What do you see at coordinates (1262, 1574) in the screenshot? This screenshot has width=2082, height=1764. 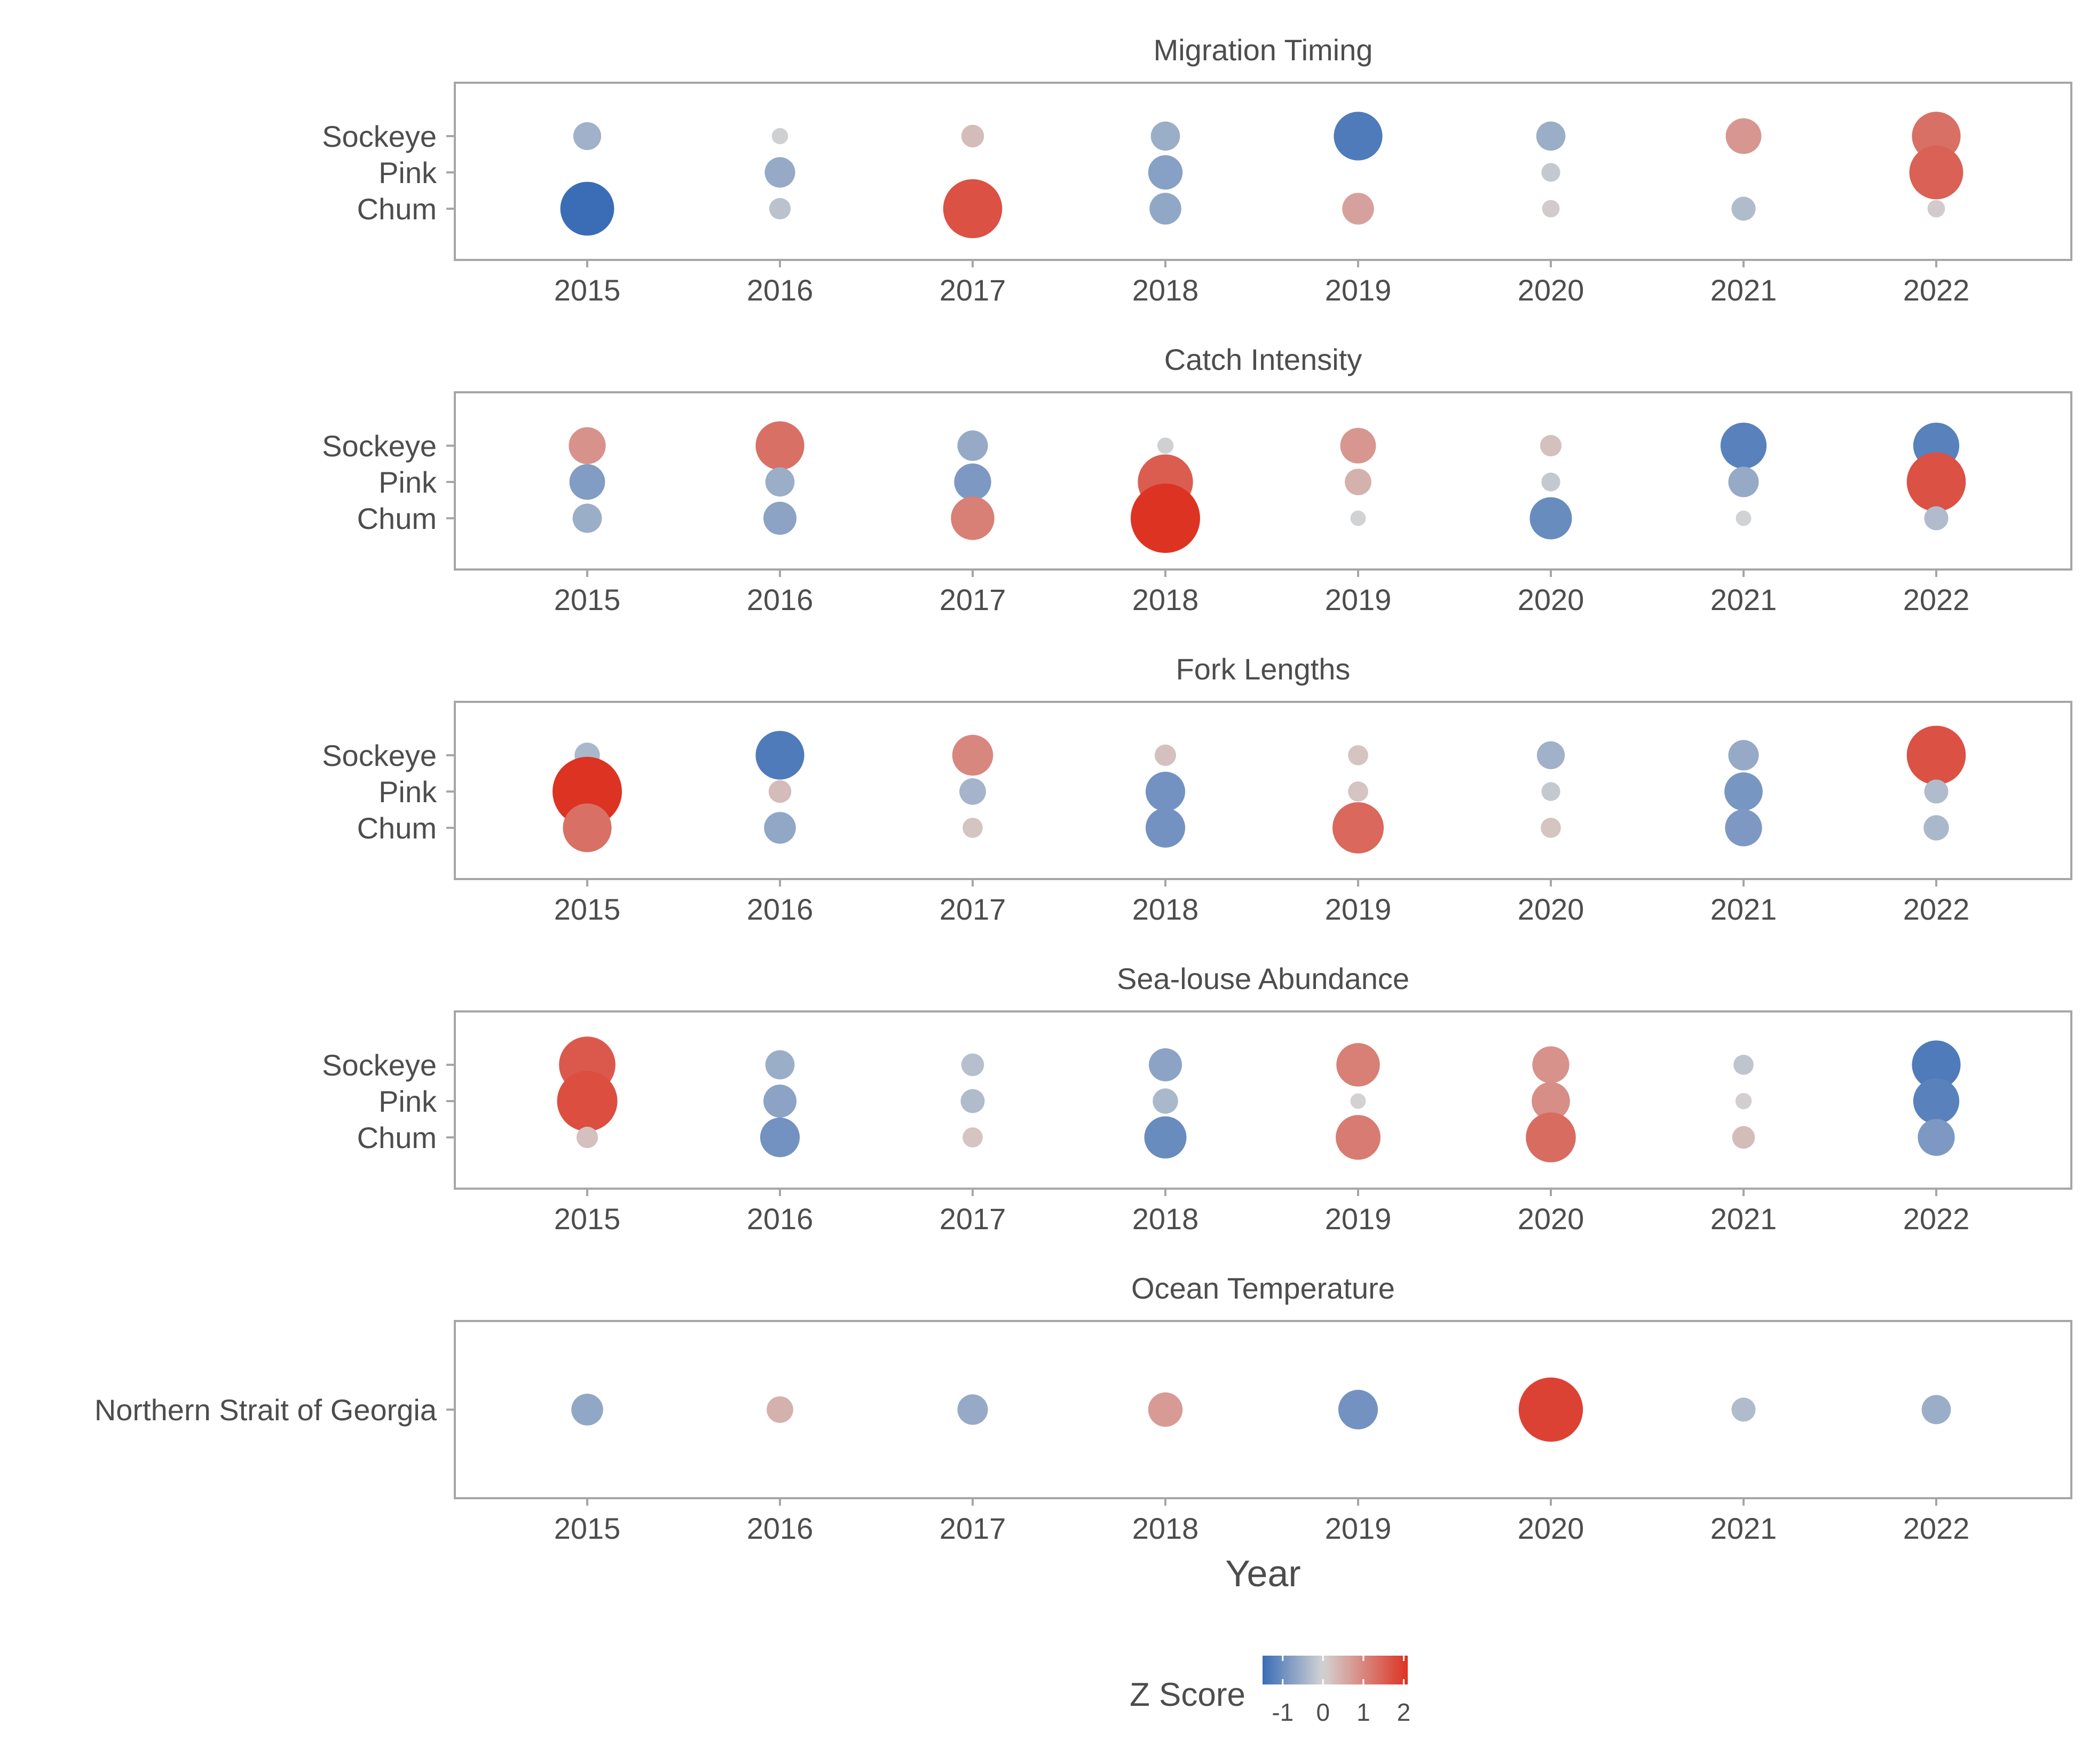 I see `x-axis-title: Year` at bounding box center [1262, 1574].